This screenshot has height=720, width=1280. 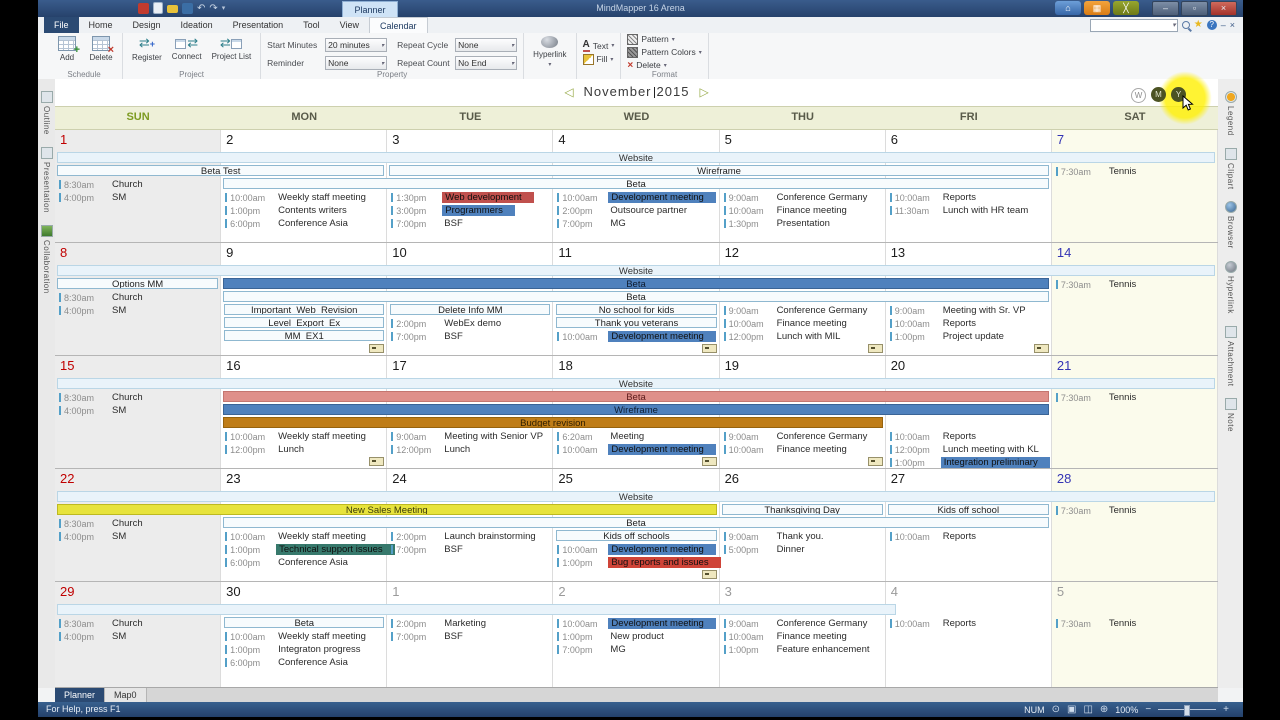 What do you see at coordinates (569, 92) in the screenshot?
I see `prev-month-icon: ◁` at bounding box center [569, 92].